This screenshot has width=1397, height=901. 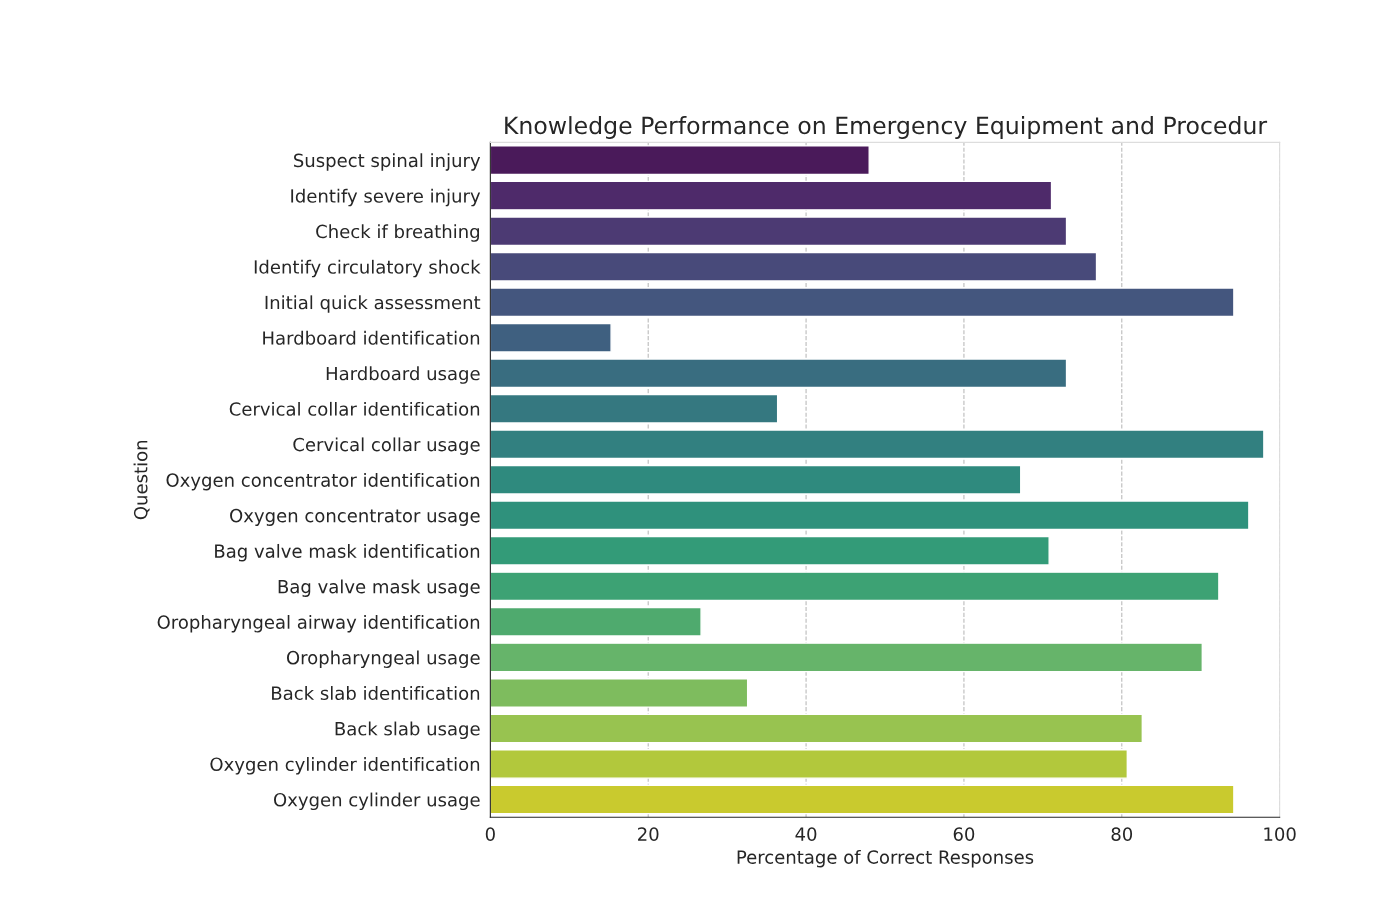 What do you see at coordinates (318, 624) in the screenshot?
I see `y-tick-label: Oropharyngeal airway identification` at bounding box center [318, 624].